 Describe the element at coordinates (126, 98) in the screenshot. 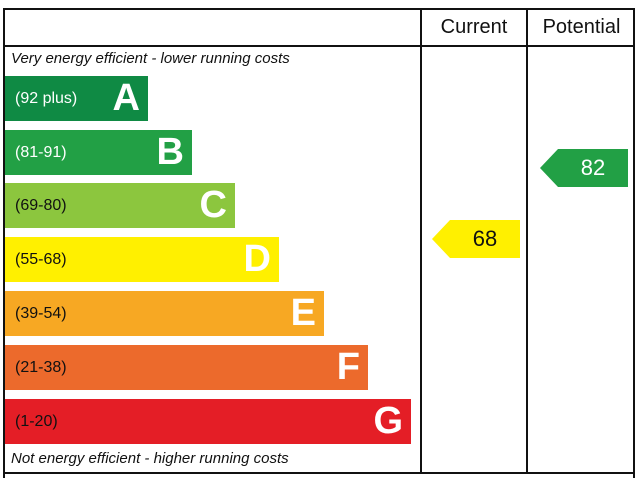

I see `band-letter: A` at that location.